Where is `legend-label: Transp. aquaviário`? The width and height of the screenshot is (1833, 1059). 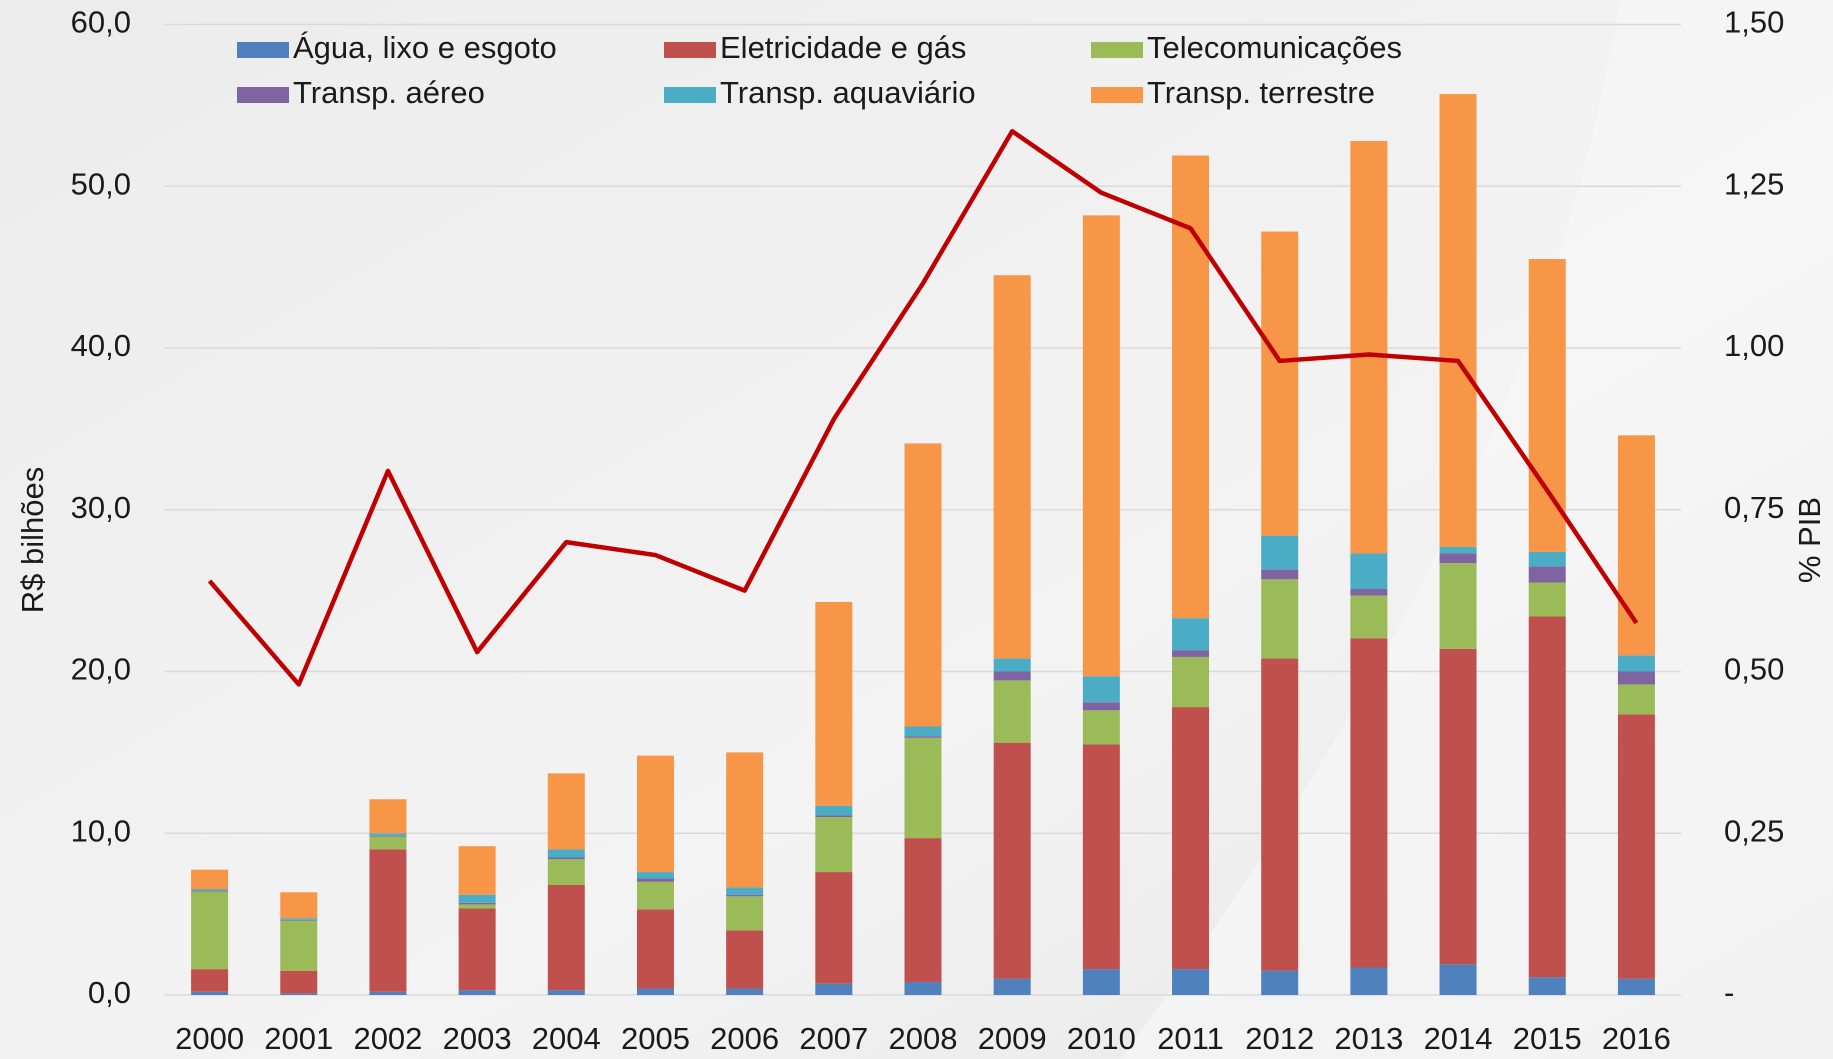
legend-label: Transp. aquaviário is located at coordinates (848, 92).